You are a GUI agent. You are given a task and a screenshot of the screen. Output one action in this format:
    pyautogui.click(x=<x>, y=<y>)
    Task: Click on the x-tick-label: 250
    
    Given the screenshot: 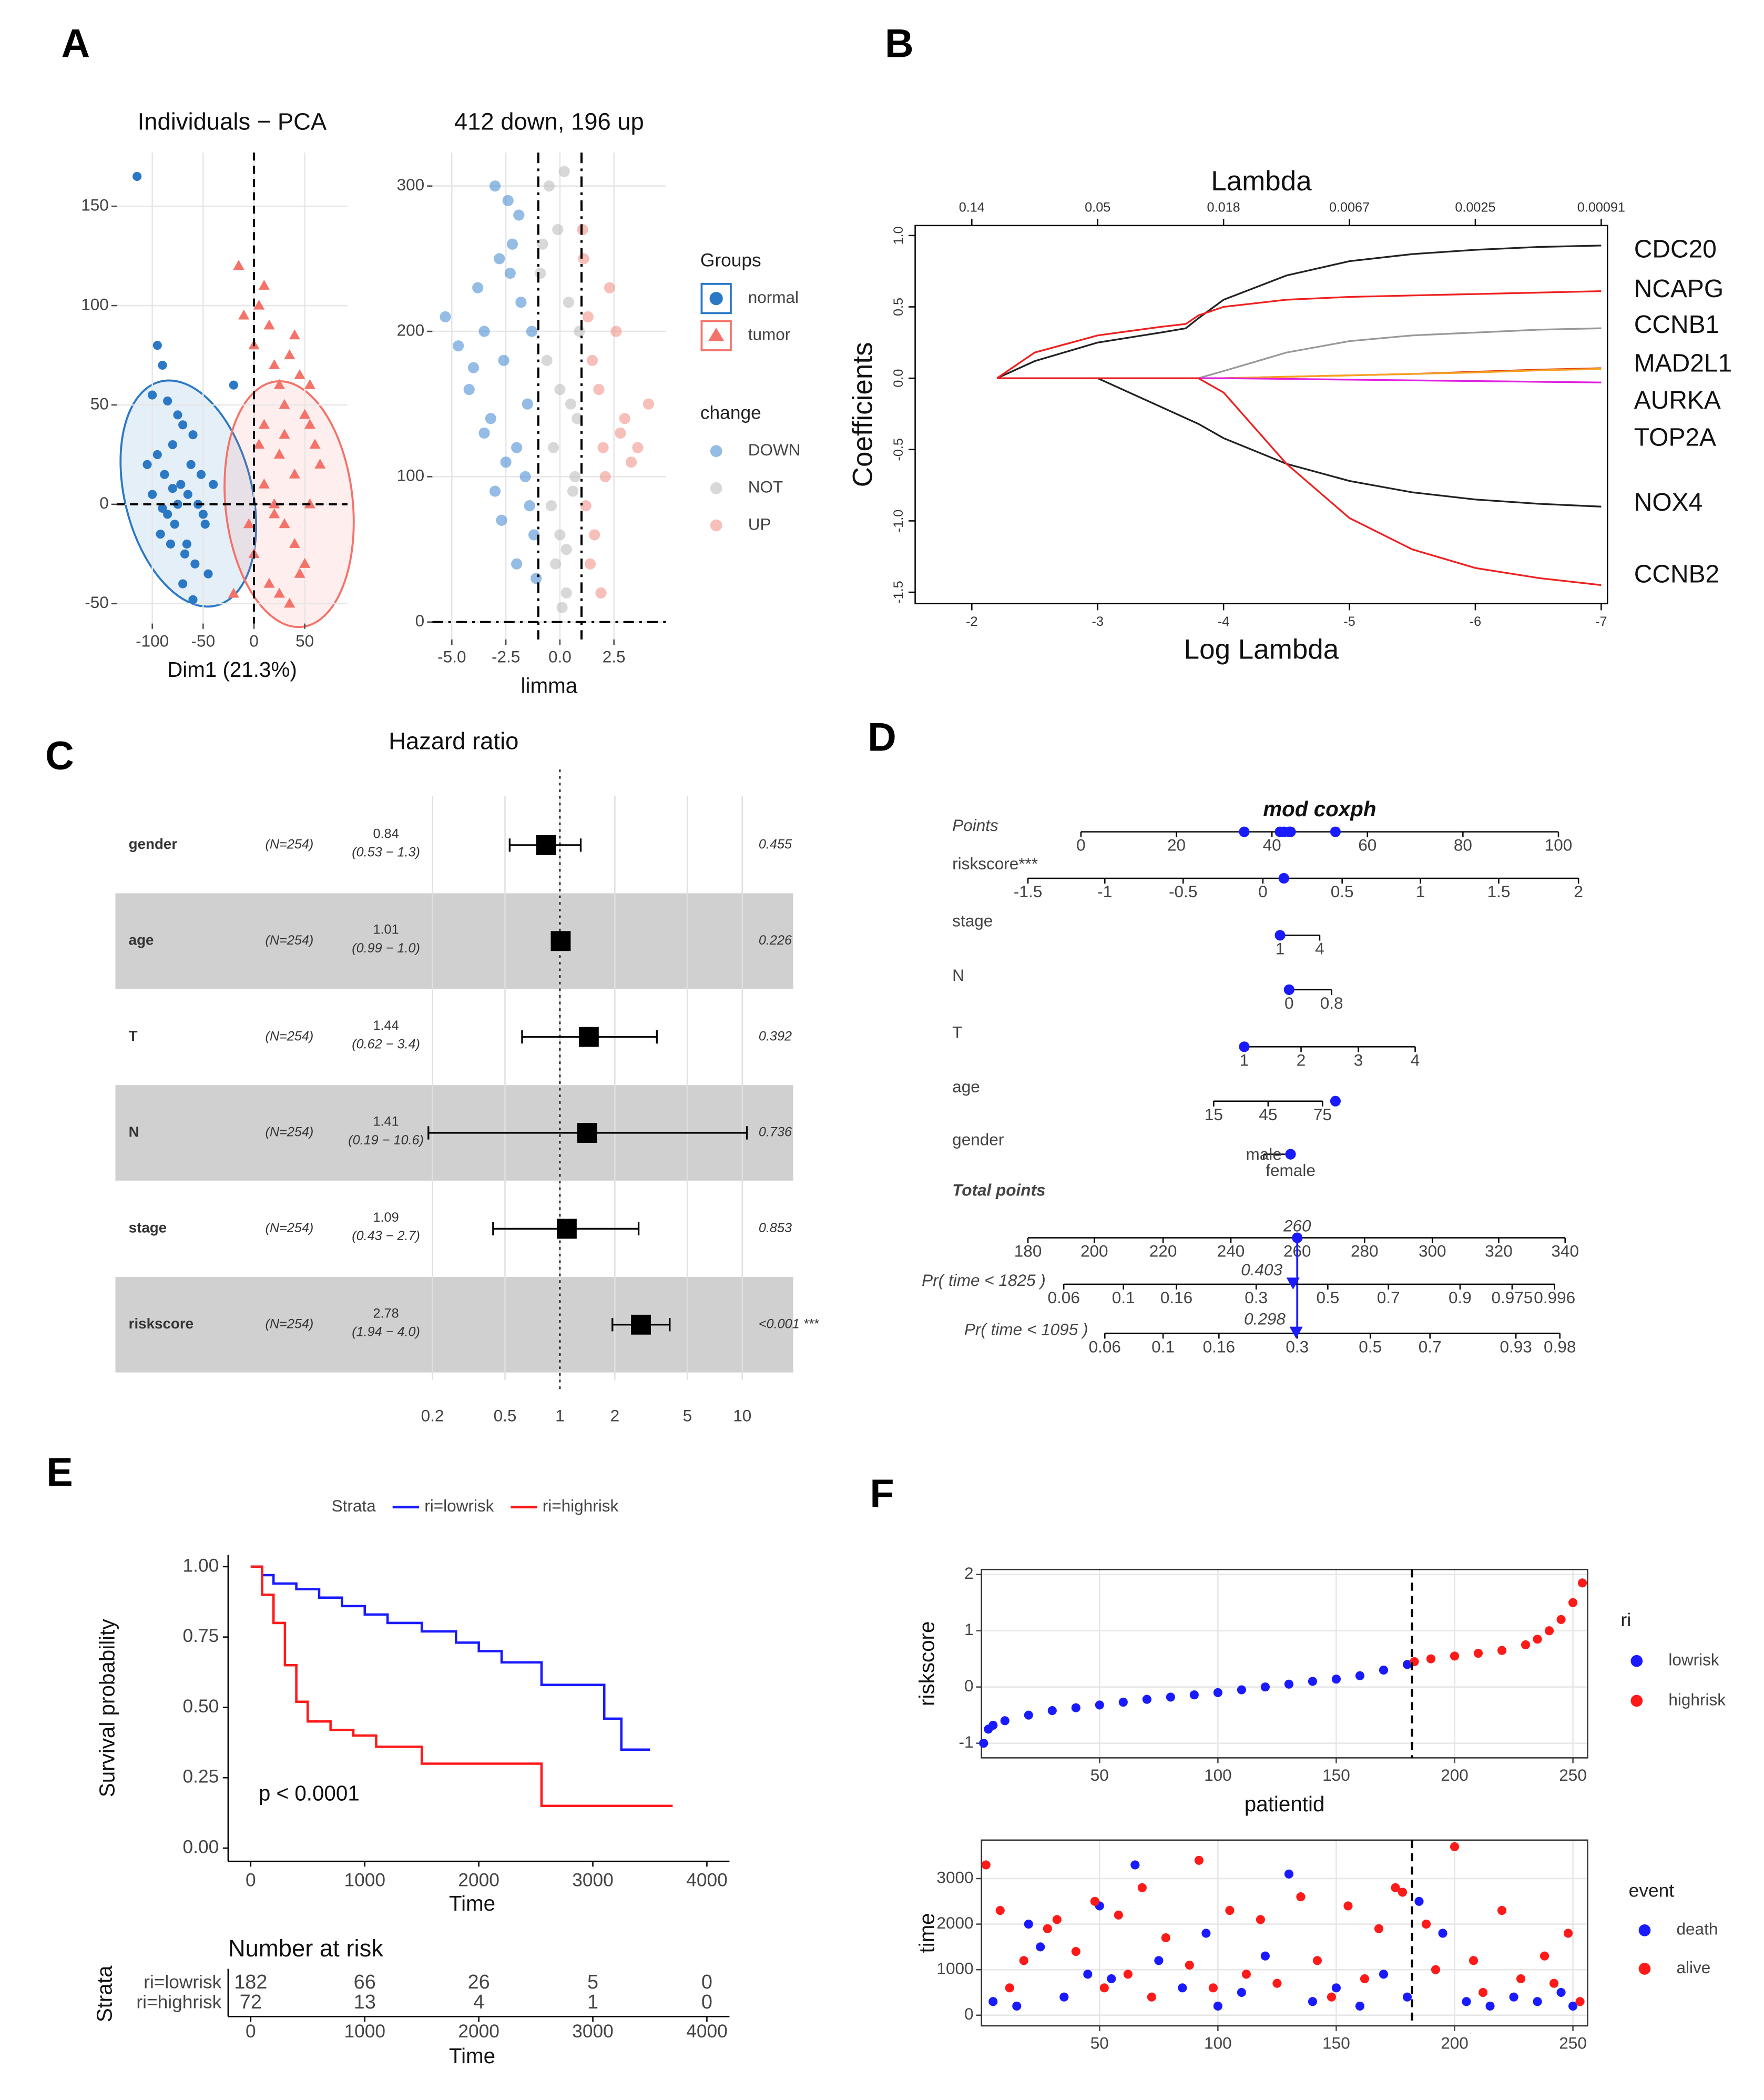 What is the action you would take?
    pyautogui.click(x=1573, y=1775)
    